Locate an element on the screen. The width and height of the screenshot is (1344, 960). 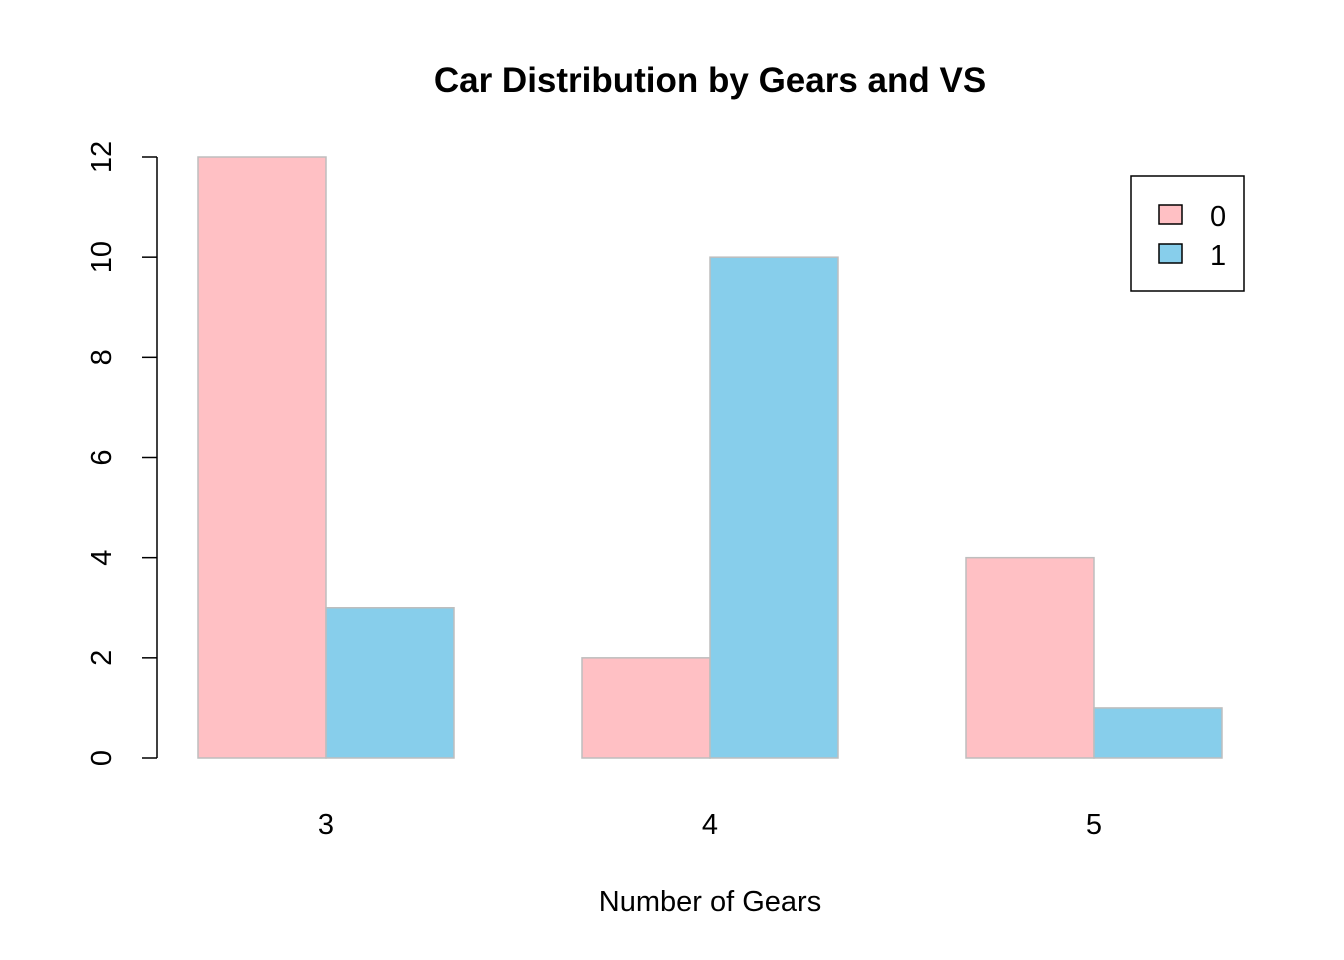
x-tick-label-3: 3 is located at coordinates (326, 825).